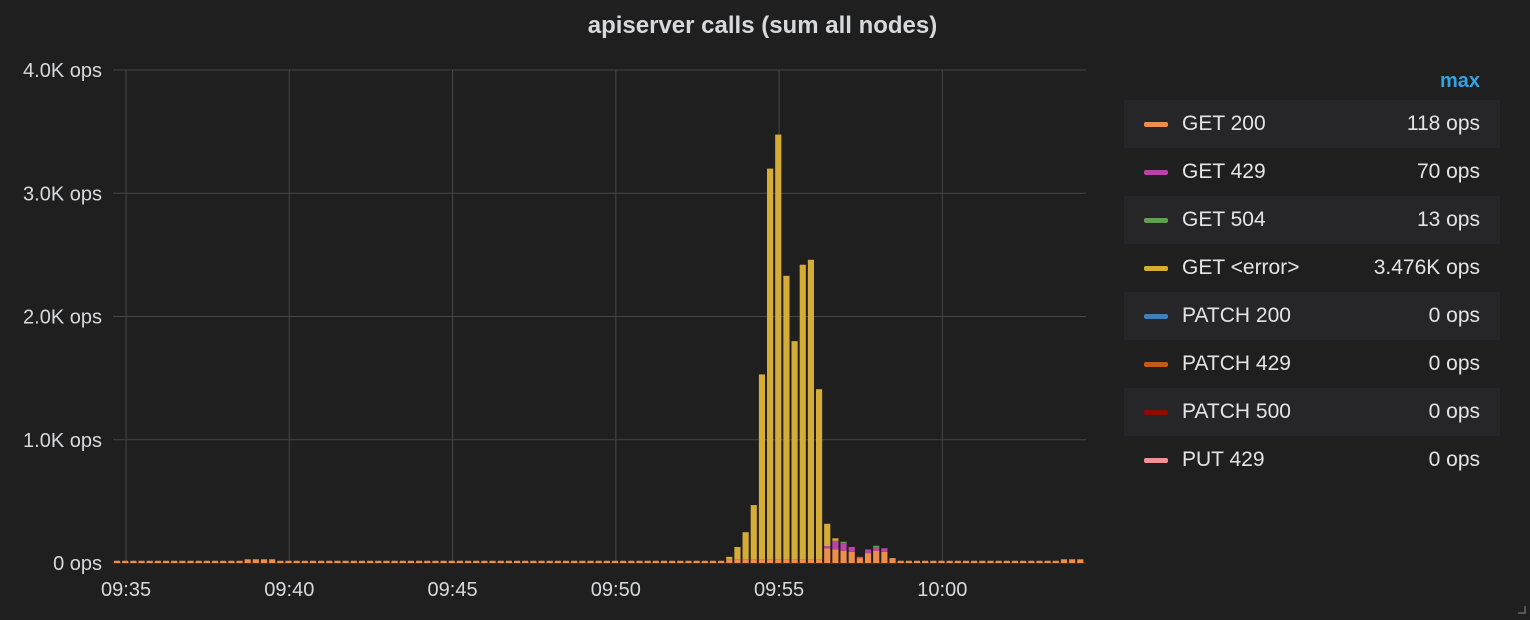  Describe the element at coordinates (942, 590) in the screenshot. I see `x-tick-label: 10:00` at that location.